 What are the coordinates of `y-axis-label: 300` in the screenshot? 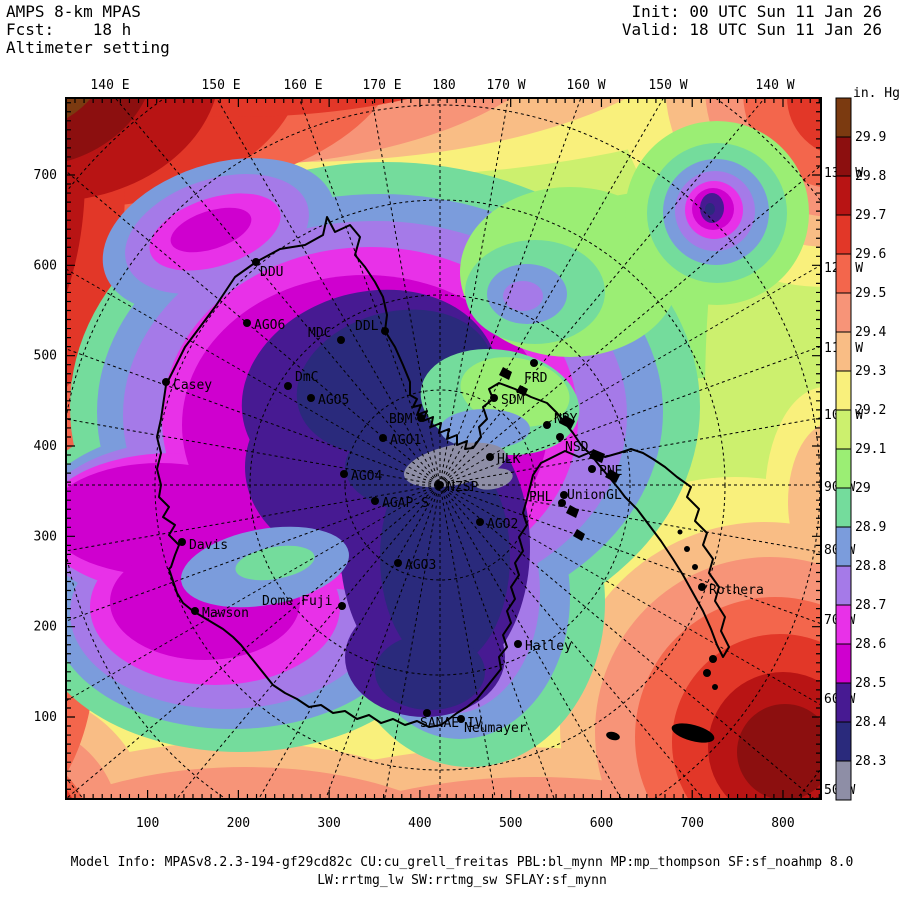 It's located at (45, 536).